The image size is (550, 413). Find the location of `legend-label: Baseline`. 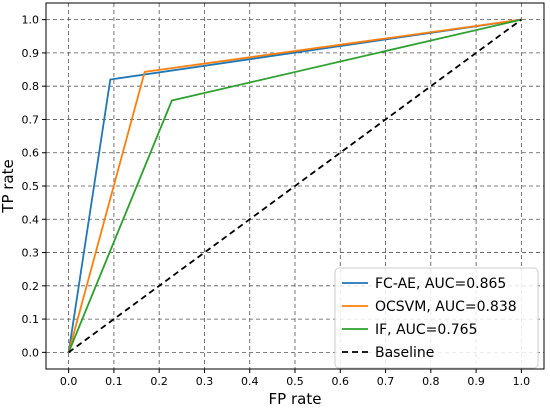

legend-label: Baseline is located at coordinates (404, 353).